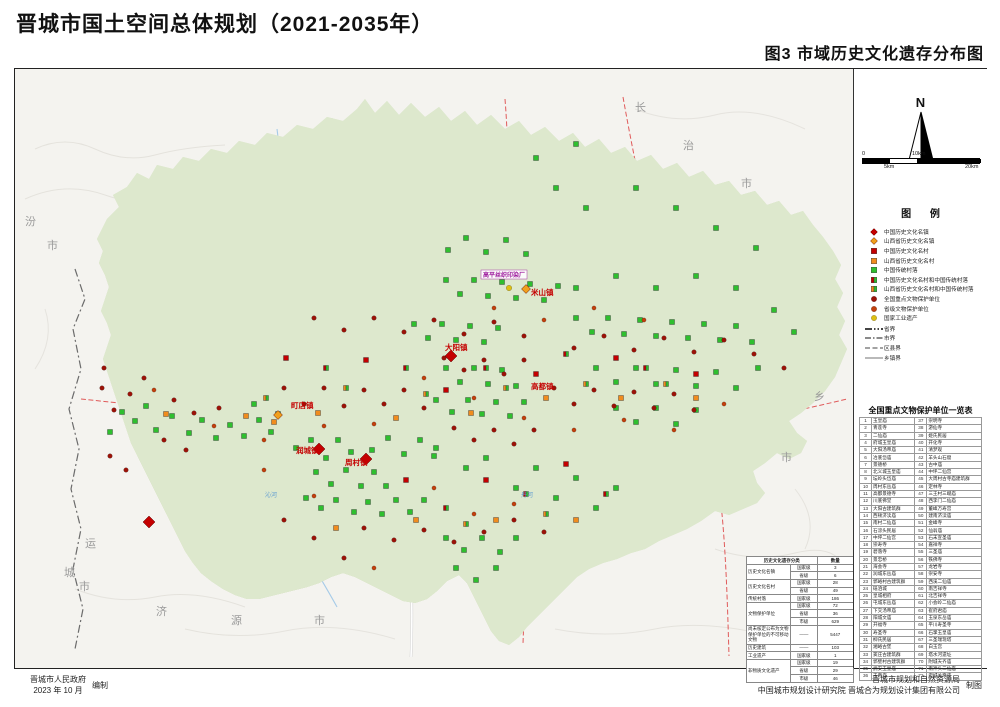 The width and height of the screenshot is (1000, 707). What do you see at coordinates (921, 443) in the screenshot?
I see `monument-number: 40` at bounding box center [921, 443].